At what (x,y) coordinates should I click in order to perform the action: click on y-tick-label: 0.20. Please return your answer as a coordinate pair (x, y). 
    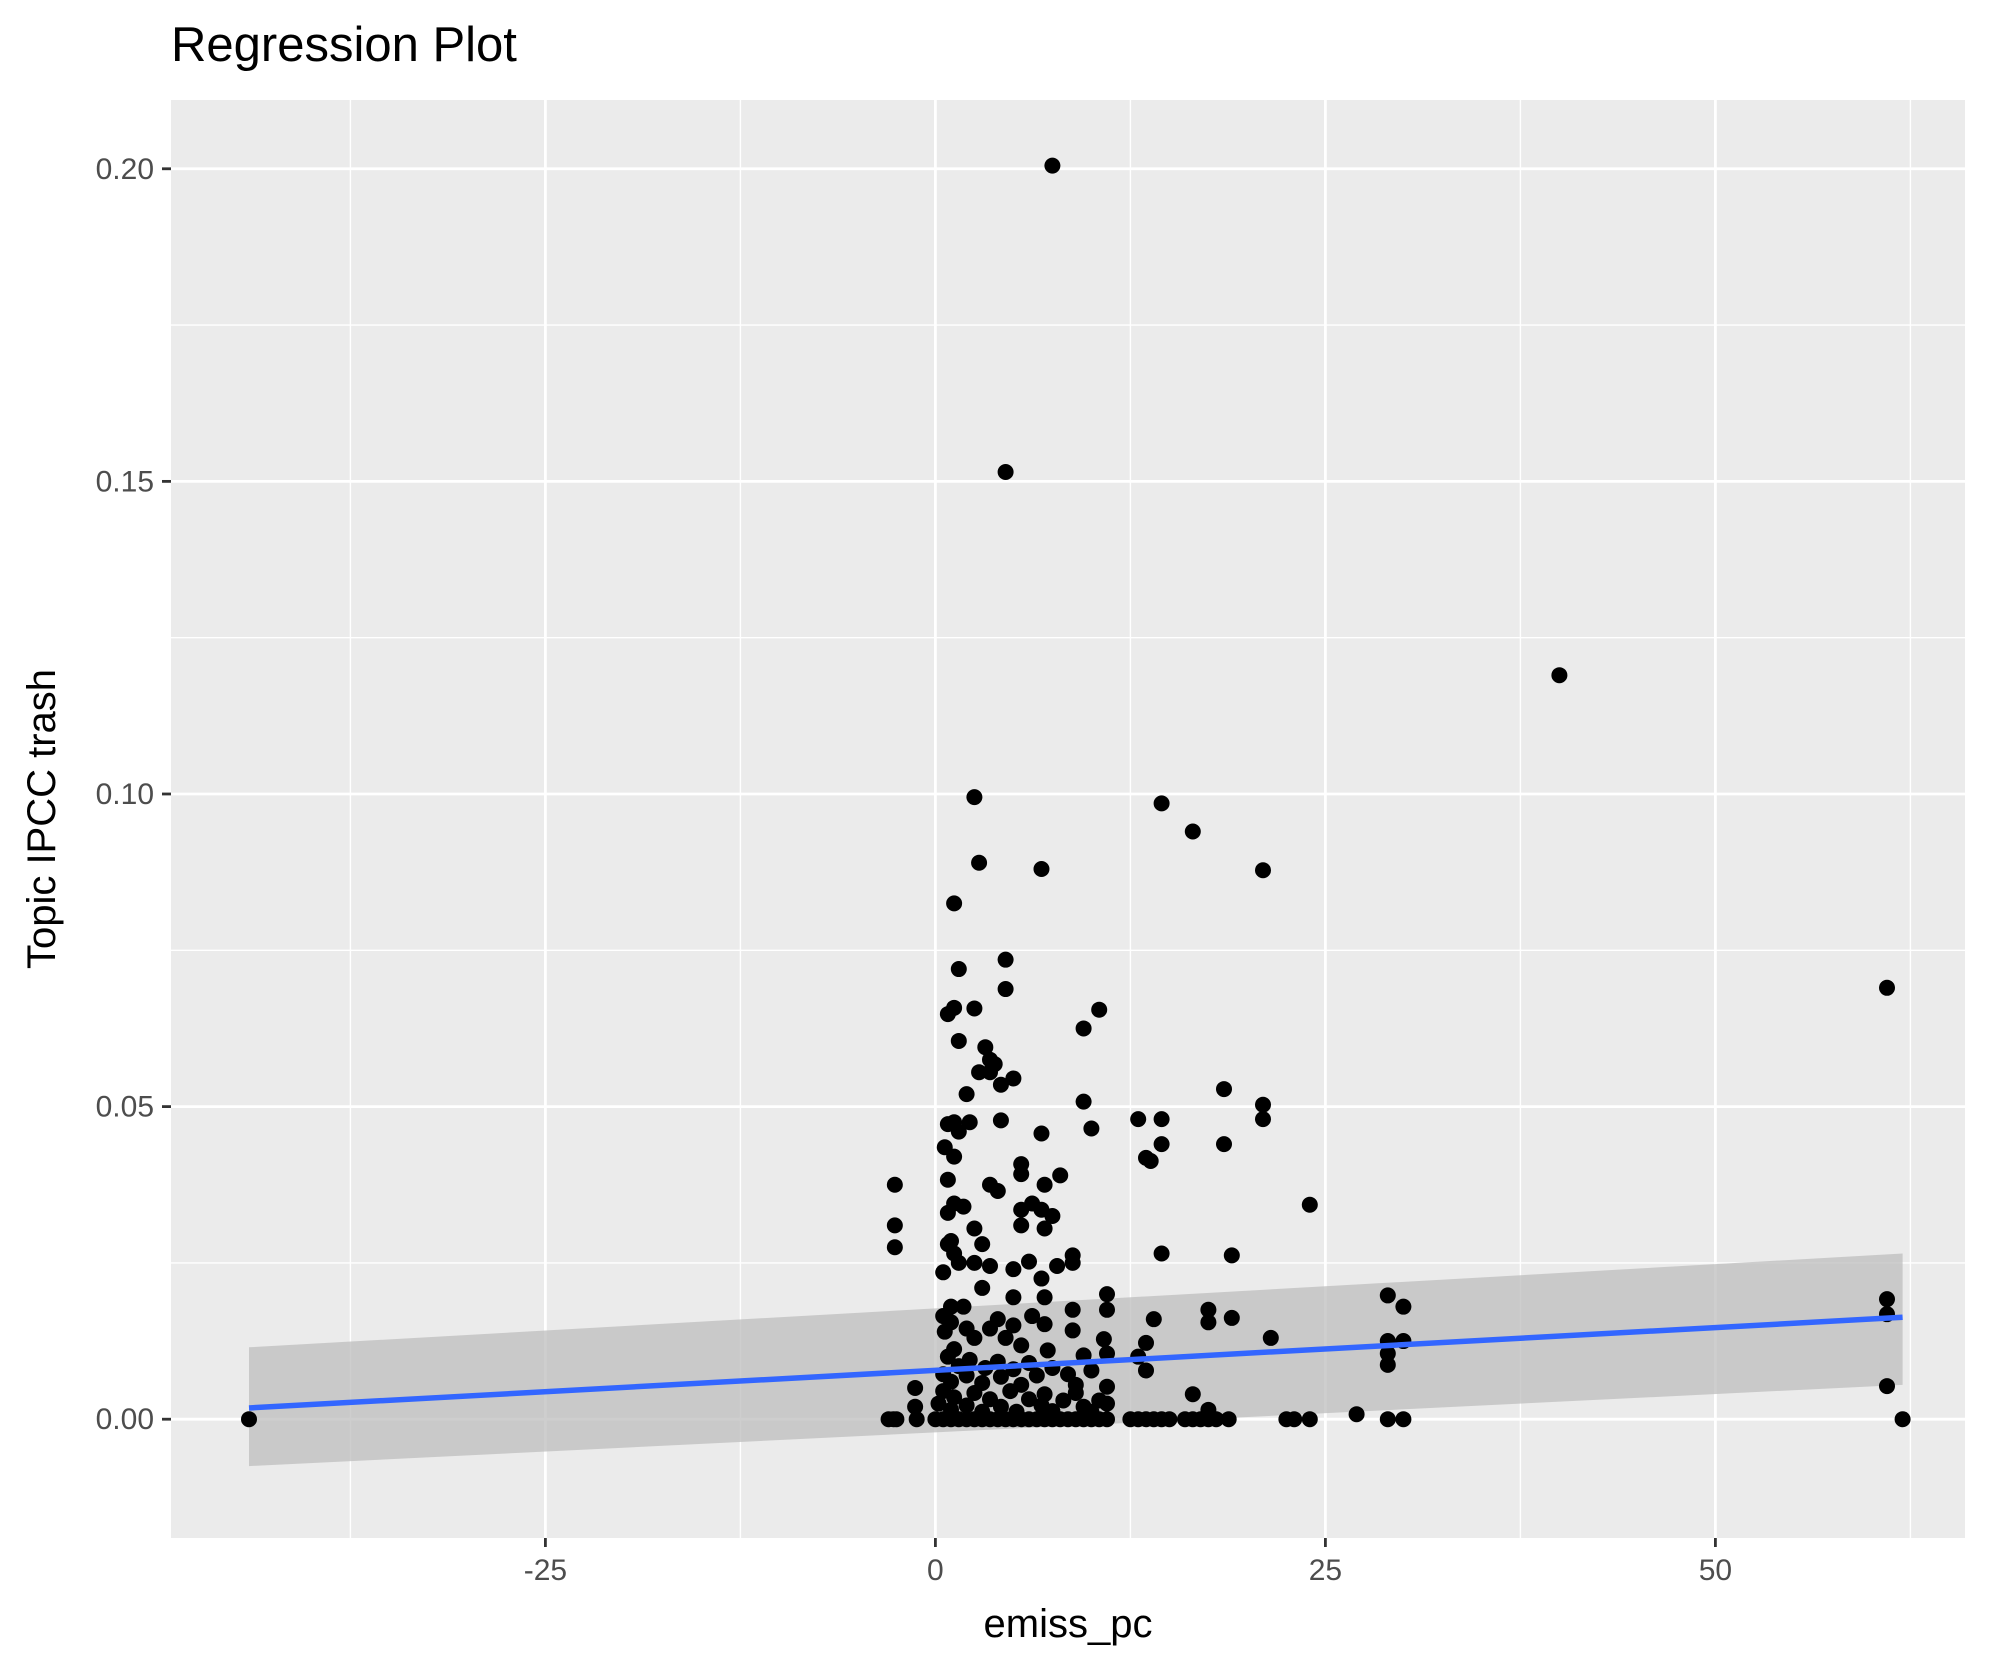
    Looking at the image, I should click on (125, 169).